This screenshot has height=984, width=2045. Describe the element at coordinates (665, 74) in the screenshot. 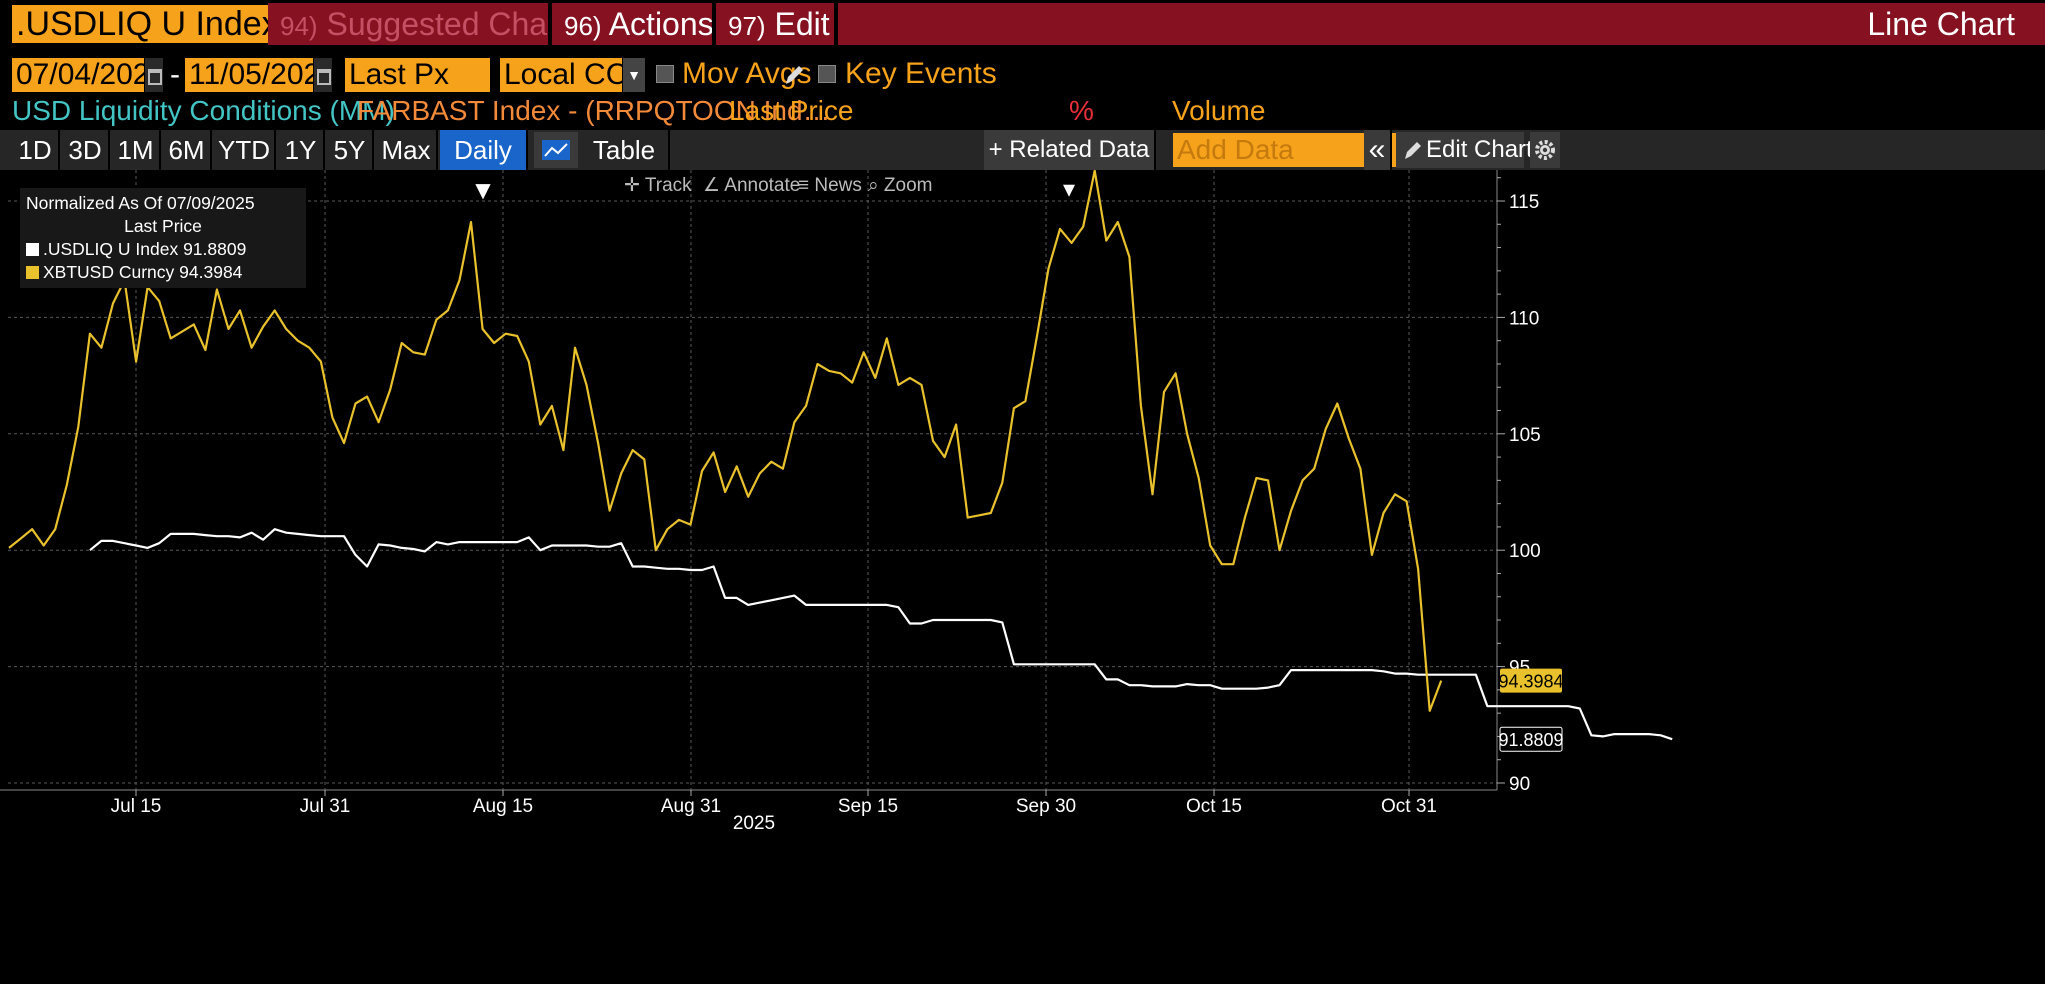

I see `mov-avgs-checkbox` at that location.